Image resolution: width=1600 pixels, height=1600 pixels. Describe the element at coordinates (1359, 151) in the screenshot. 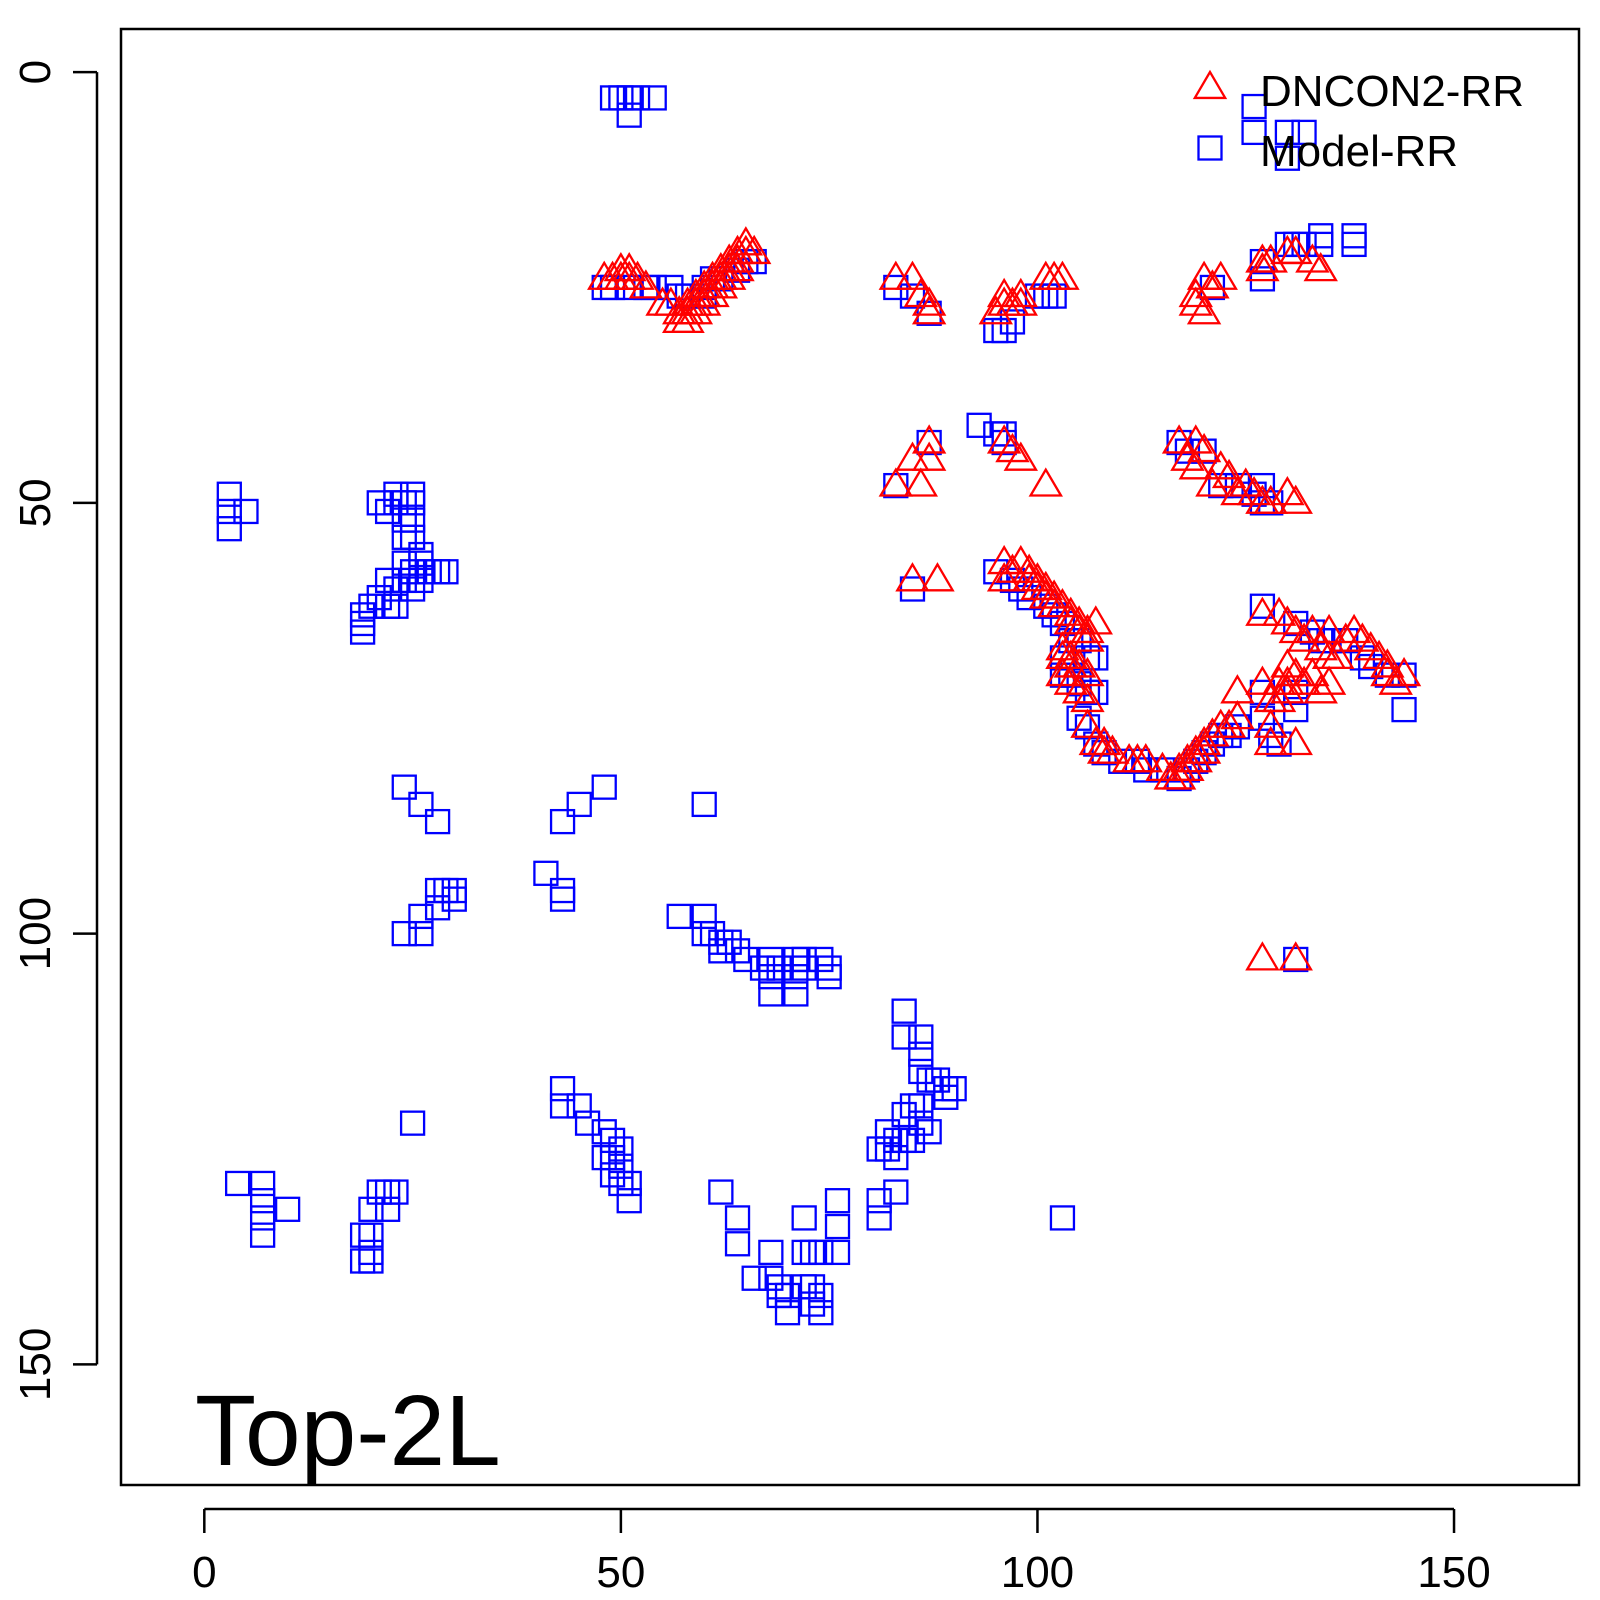

I see `legend-label: Model-RR` at that location.